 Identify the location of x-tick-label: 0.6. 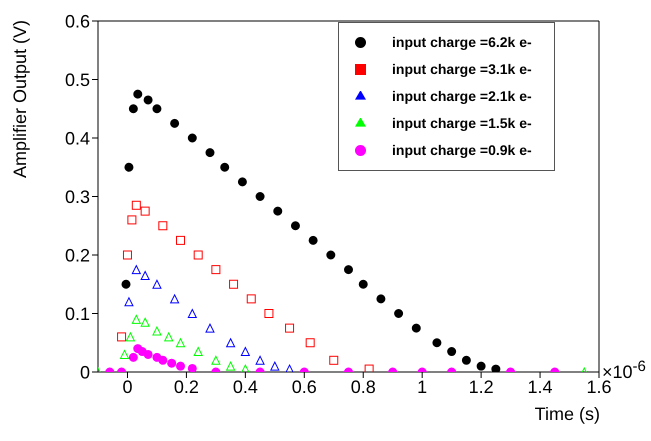
(304, 386).